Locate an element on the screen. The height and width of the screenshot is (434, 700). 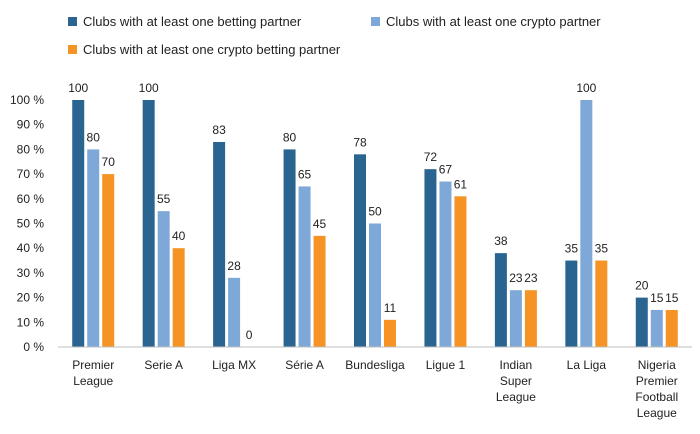
legend-item-crypto: Clubs with at least one crypto partner is located at coordinates (486, 21).